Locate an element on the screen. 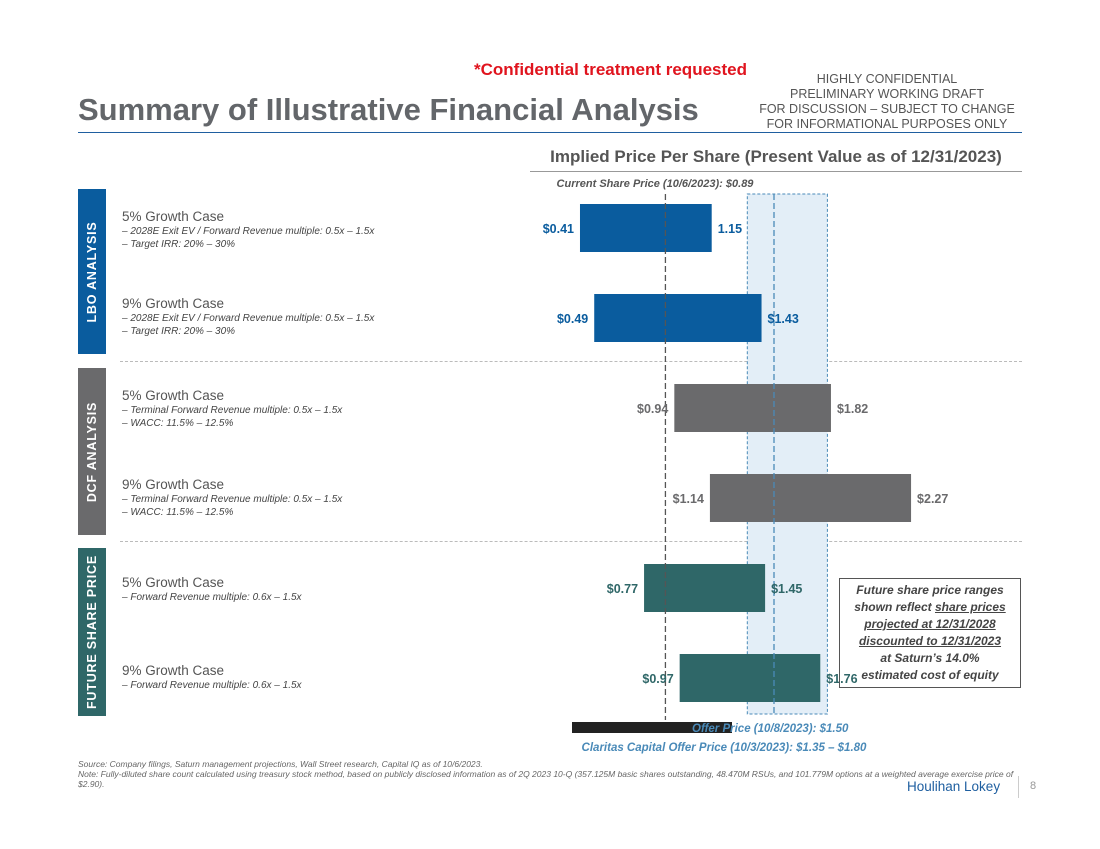 The image size is (1100, 849). disclaimer-line: PRELIMINARY WORKING DRAFT is located at coordinates (886, 94).